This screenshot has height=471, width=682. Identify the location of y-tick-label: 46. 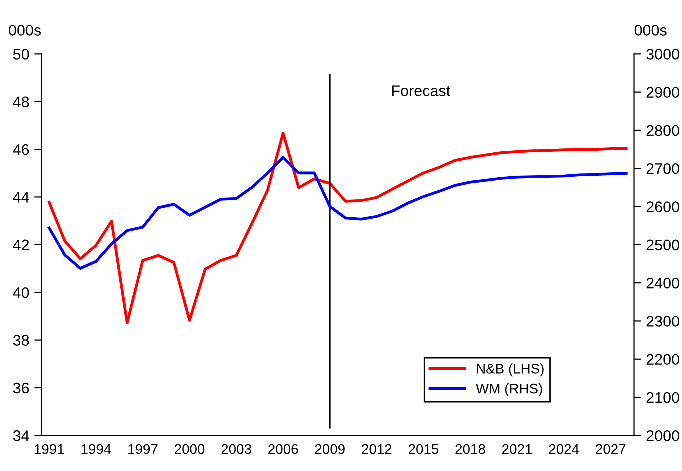
(21, 150).